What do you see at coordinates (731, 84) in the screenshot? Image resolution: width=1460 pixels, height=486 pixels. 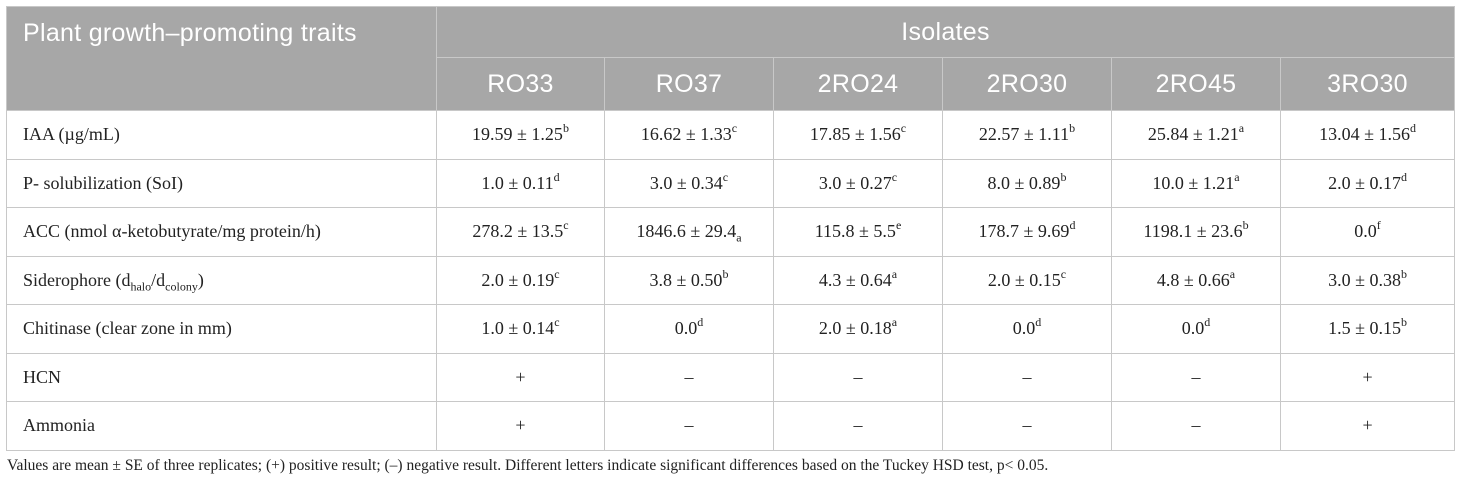 I see `isolate-column-headers: RO33 RO37 2RO24 2RO30 2RO45 3RO30` at bounding box center [731, 84].